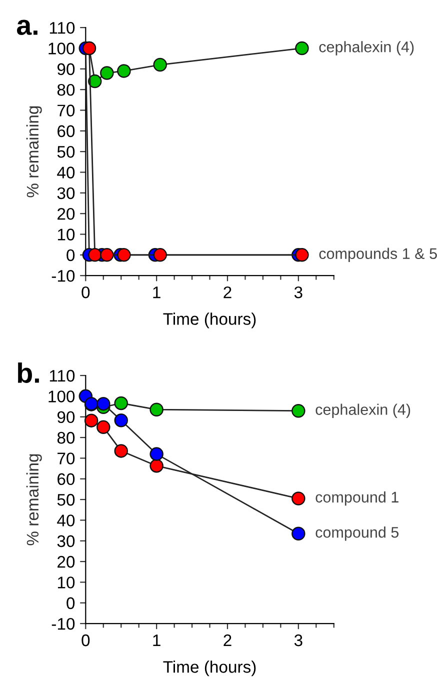 The image size is (437, 689). Describe the element at coordinates (357, 533) in the screenshot. I see `series-label: compound 5` at that location.